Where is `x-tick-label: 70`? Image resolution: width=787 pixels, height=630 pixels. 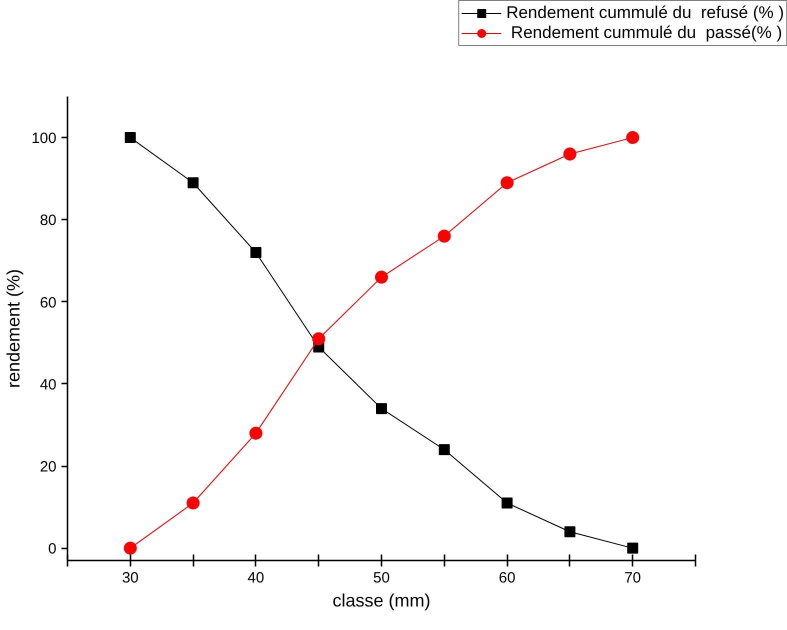 x-tick-label: 70 is located at coordinates (633, 578).